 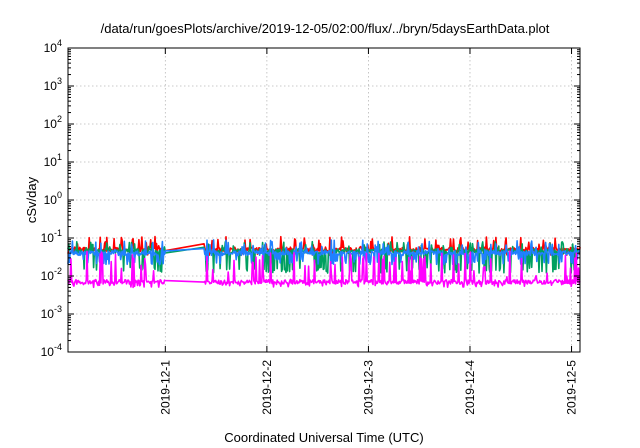 I want to click on y-tick-label: 10⁻³, so click(x=51, y=312).